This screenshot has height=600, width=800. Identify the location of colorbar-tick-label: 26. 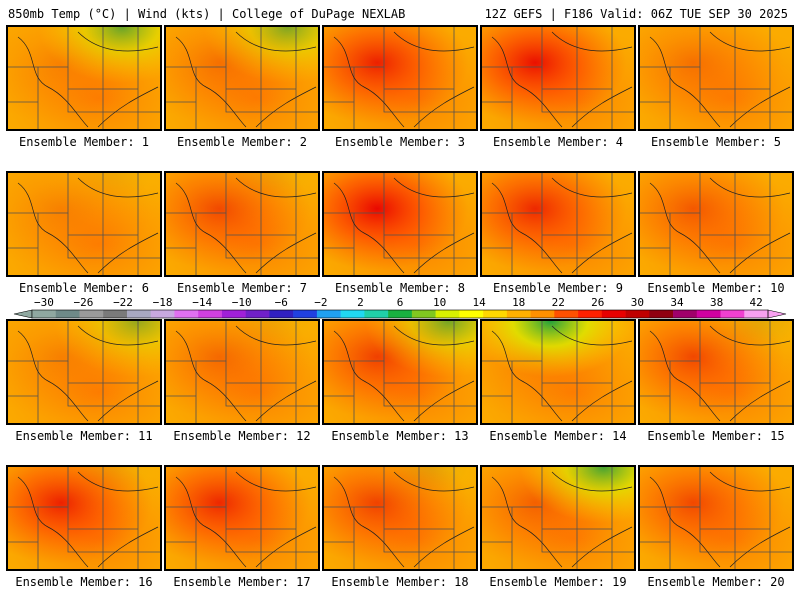
(597, 302).